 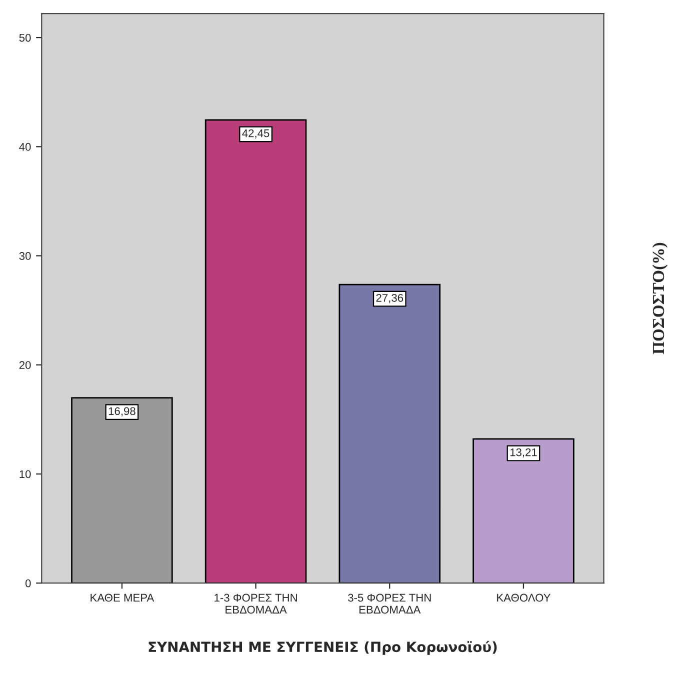 I want to click on x-tick-label: 1-3 ΦΟΡΕΣ ΤΗΝ ΕΒΔΟΜΑΔΑ, so click(x=255, y=604).